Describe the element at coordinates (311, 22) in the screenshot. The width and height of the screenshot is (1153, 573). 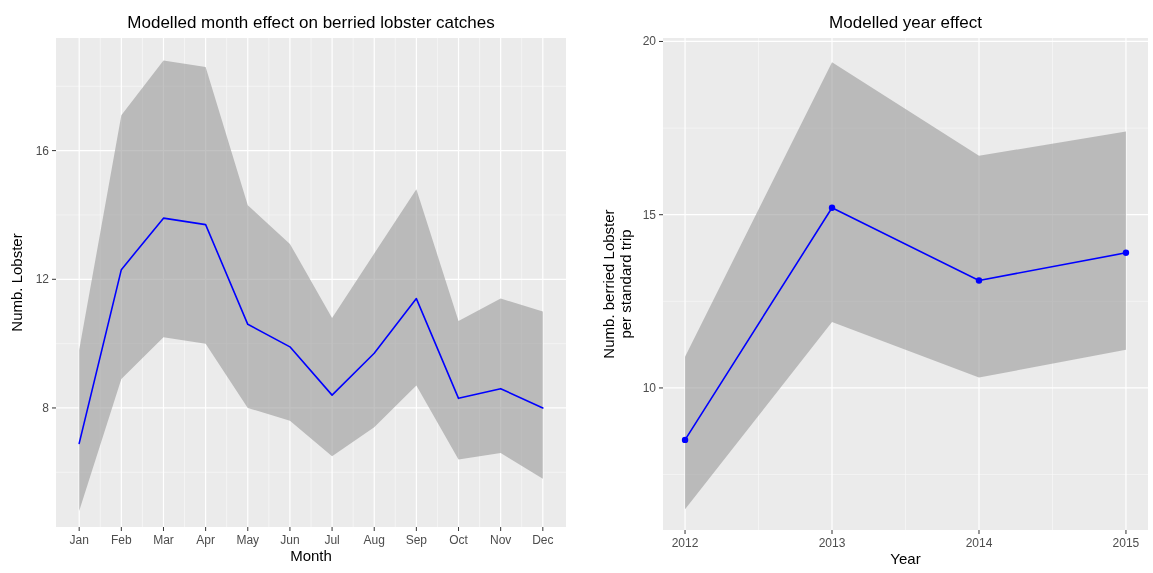
I see `chart-title: Modelled month effect on berried lobster catches` at that location.